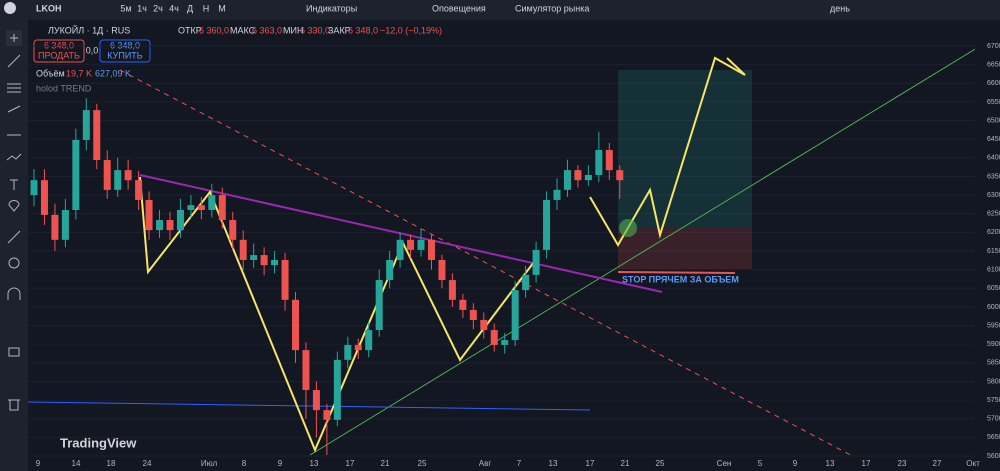  What do you see at coordinates (10, 8) in the screenshot?
I see `avatar` at bounding box center [10, 8].